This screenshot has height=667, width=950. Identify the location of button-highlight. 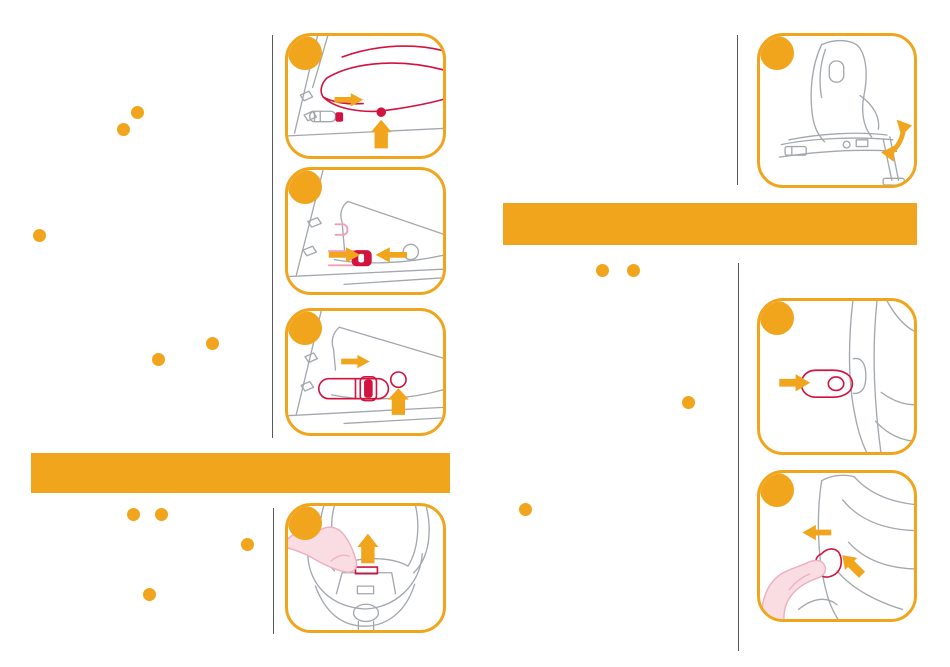
(366, 570).